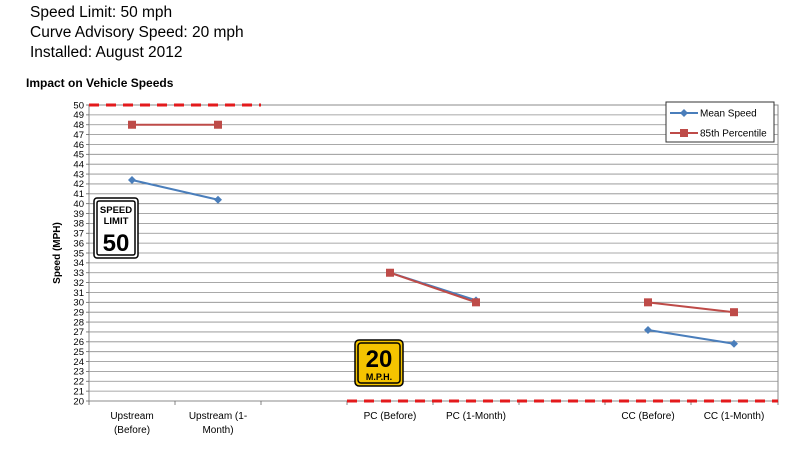  What do you see at coordinates (116, 243) in the screenshot?
I see `speed-limit-sign-value: 50` at bounding box center [116, 243].